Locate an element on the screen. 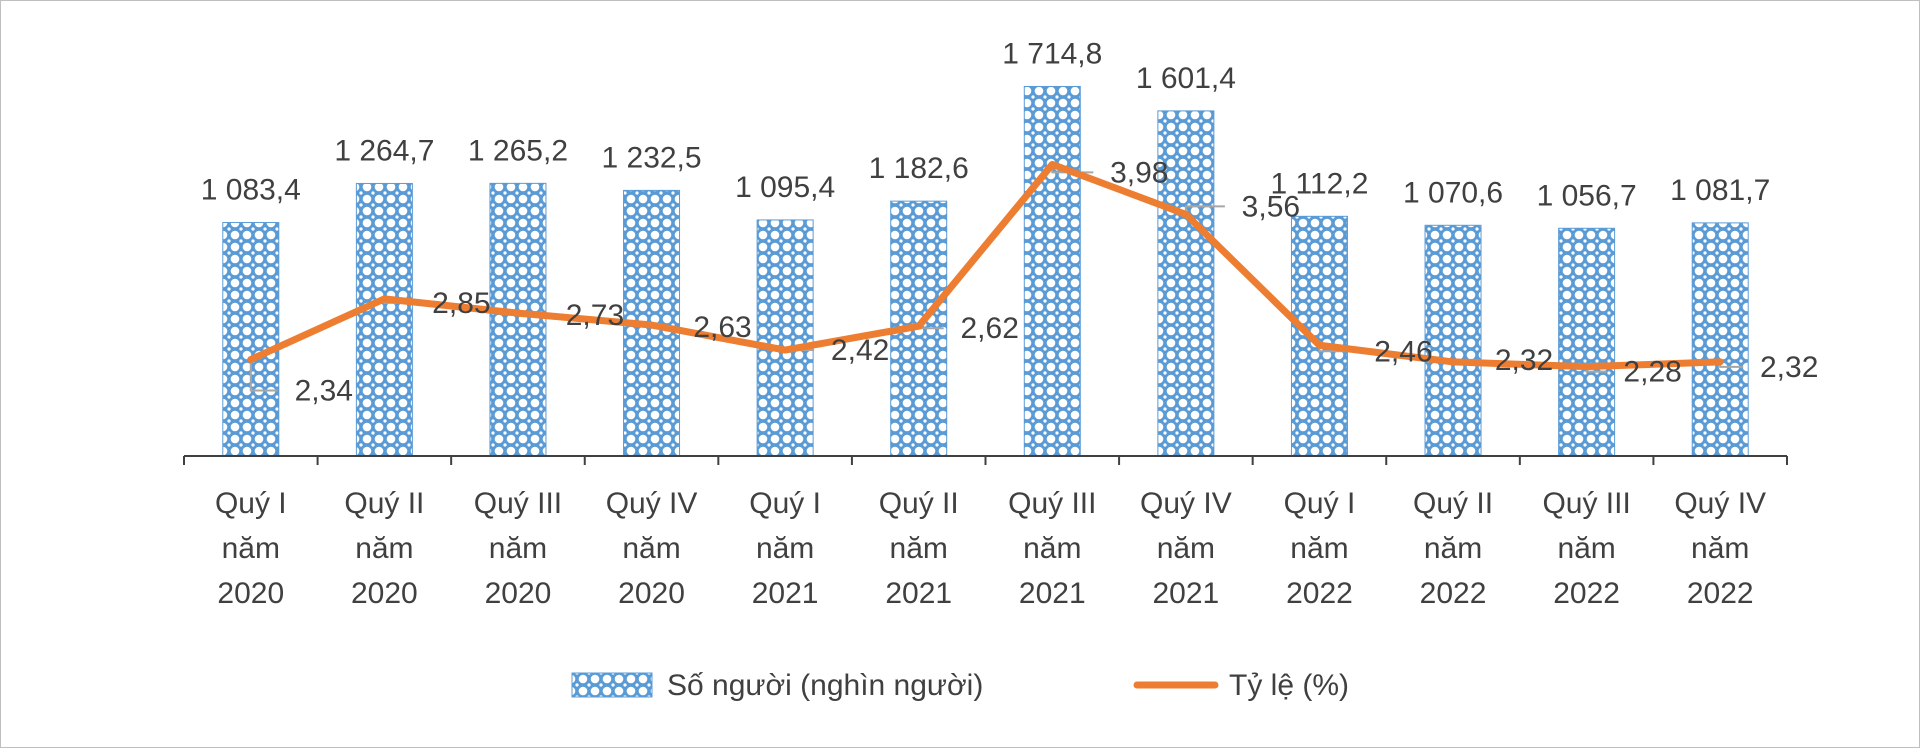  bar-value-label: 1 182,6 is located at coordinates (919, 168).